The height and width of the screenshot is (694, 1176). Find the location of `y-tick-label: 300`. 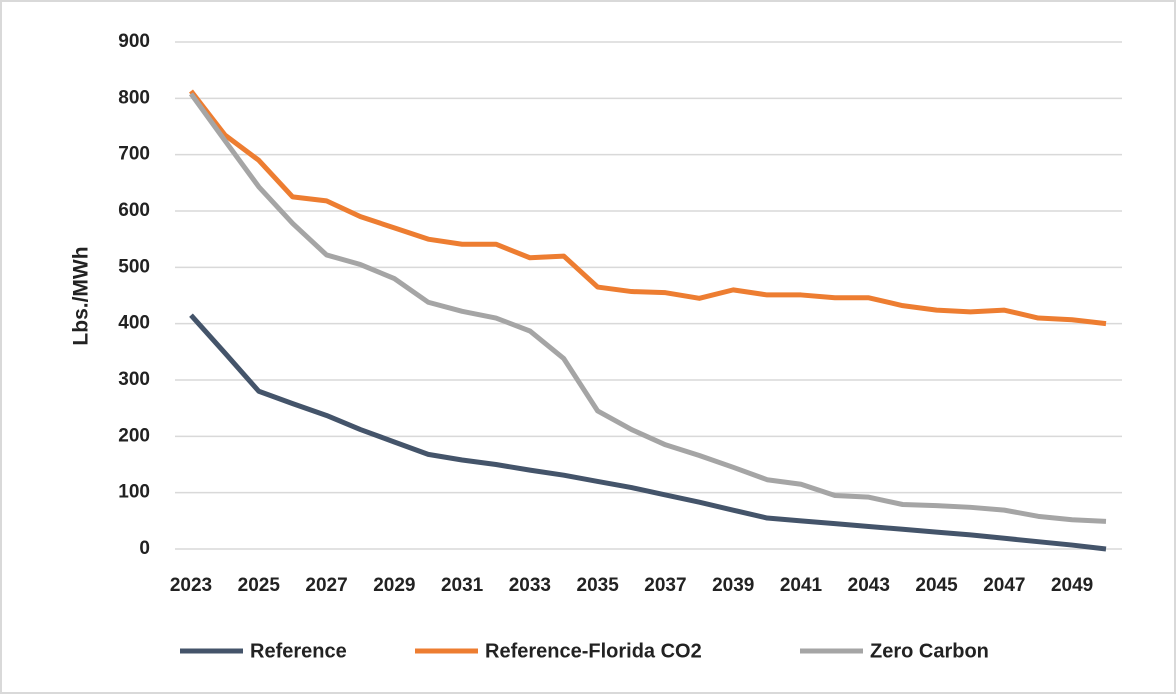

y-tick-label: 300 is located at coordinates (134, 379).